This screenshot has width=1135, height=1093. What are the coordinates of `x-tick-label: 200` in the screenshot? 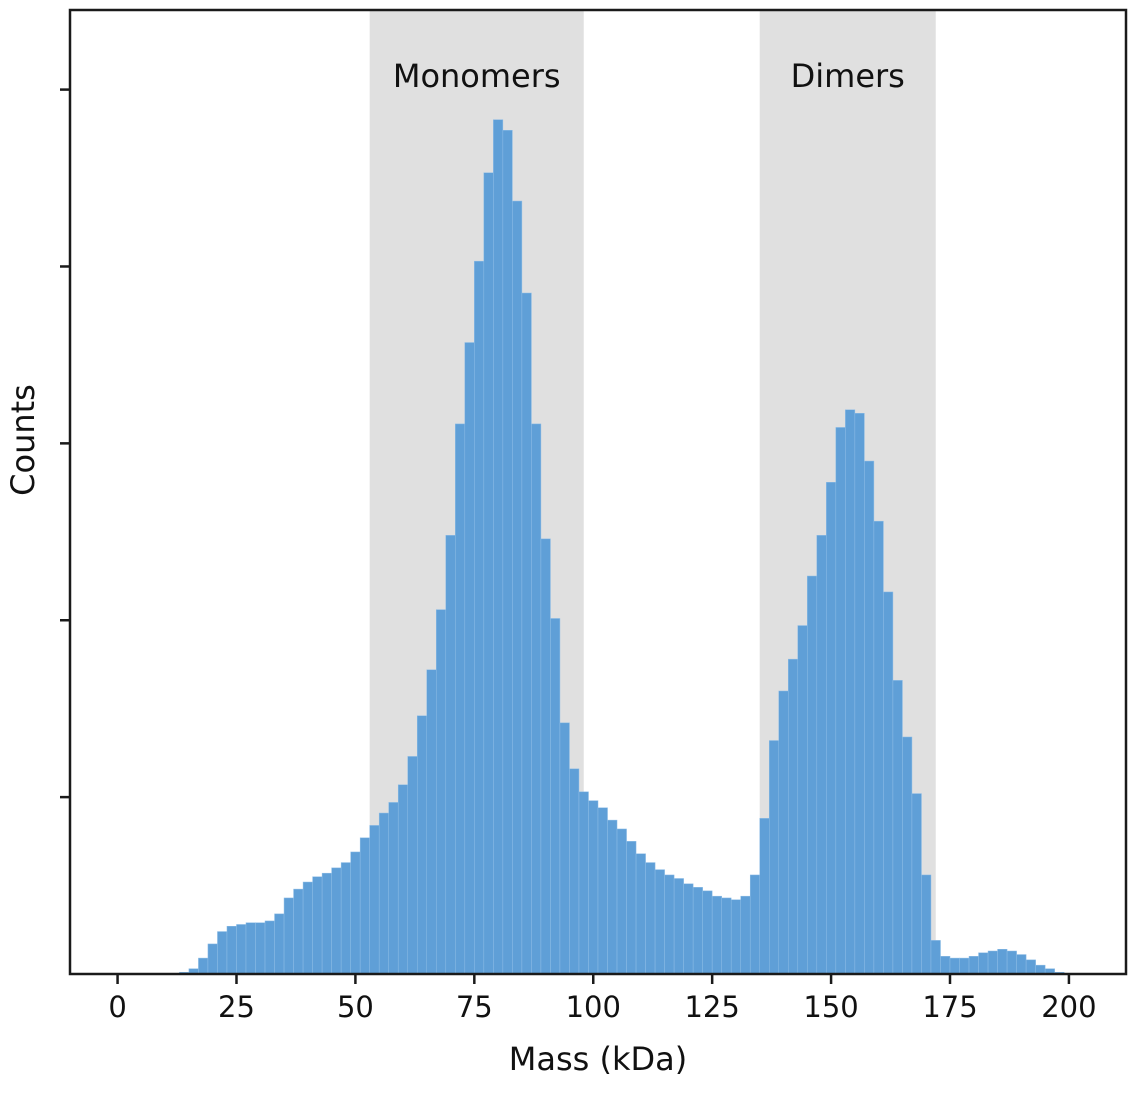 It's located at (1068, 1007).